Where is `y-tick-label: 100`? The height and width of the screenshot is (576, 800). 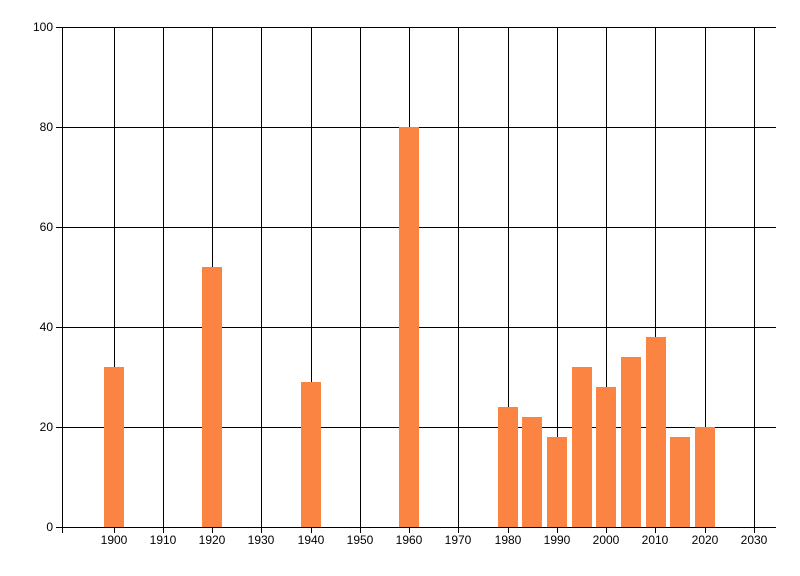
y-tick-label: 100 is located at coordinates (42, 27).